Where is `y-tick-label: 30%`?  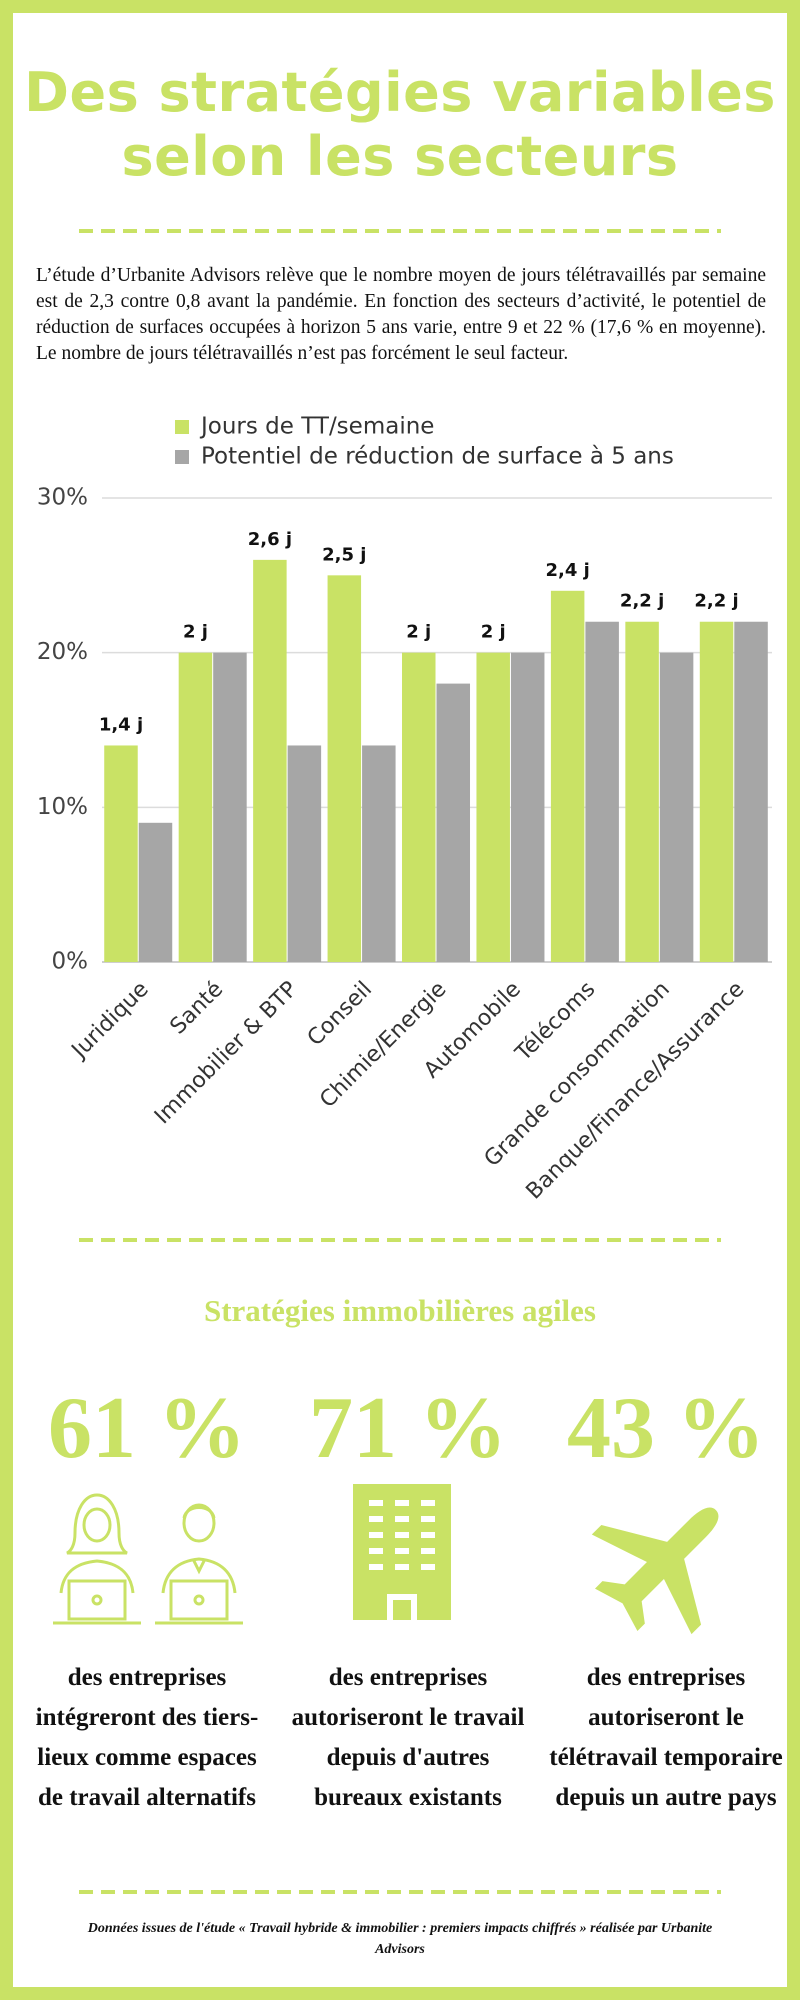
y-tick-label: 30% is located at coordinates (62, 498).